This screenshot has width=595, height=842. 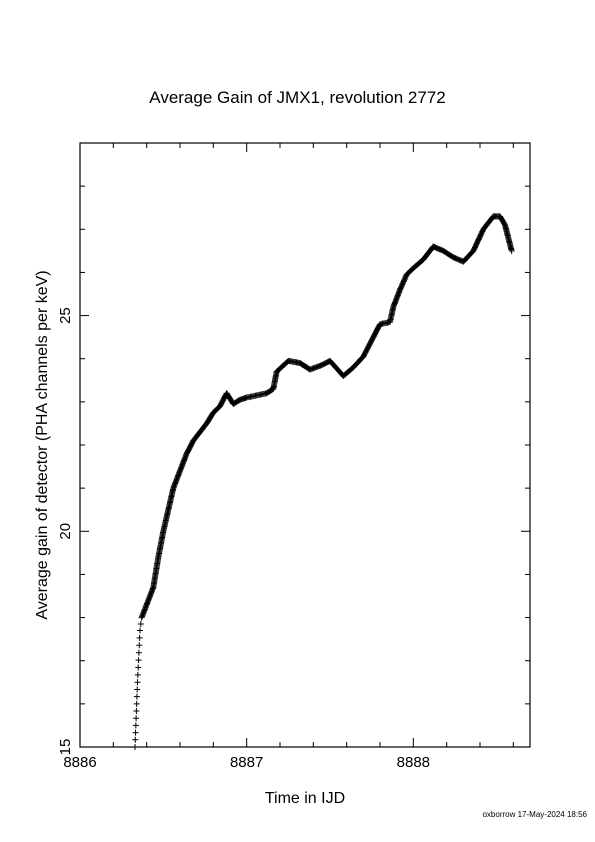 I want to click on x-tick-label: 8888, so click(x=413, y=762).